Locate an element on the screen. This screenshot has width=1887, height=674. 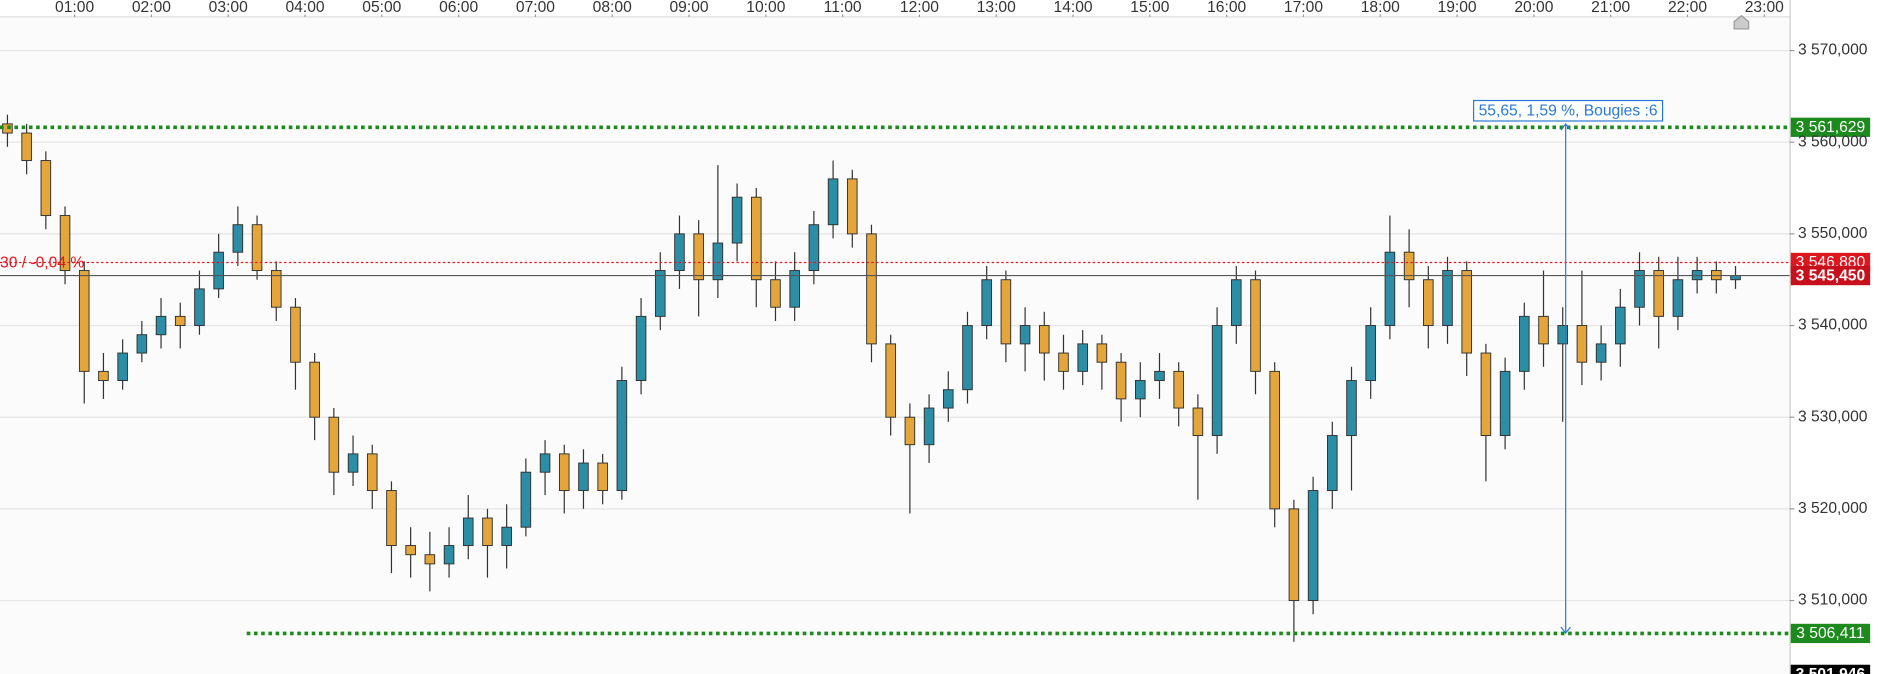
level-label: 3 501,946 is located at coordinates (1831, 670).